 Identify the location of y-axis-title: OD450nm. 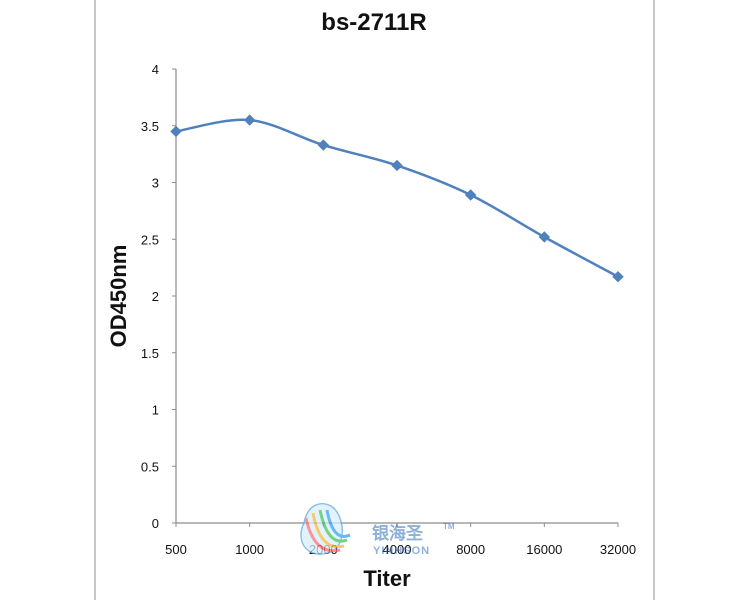
(118, 296).